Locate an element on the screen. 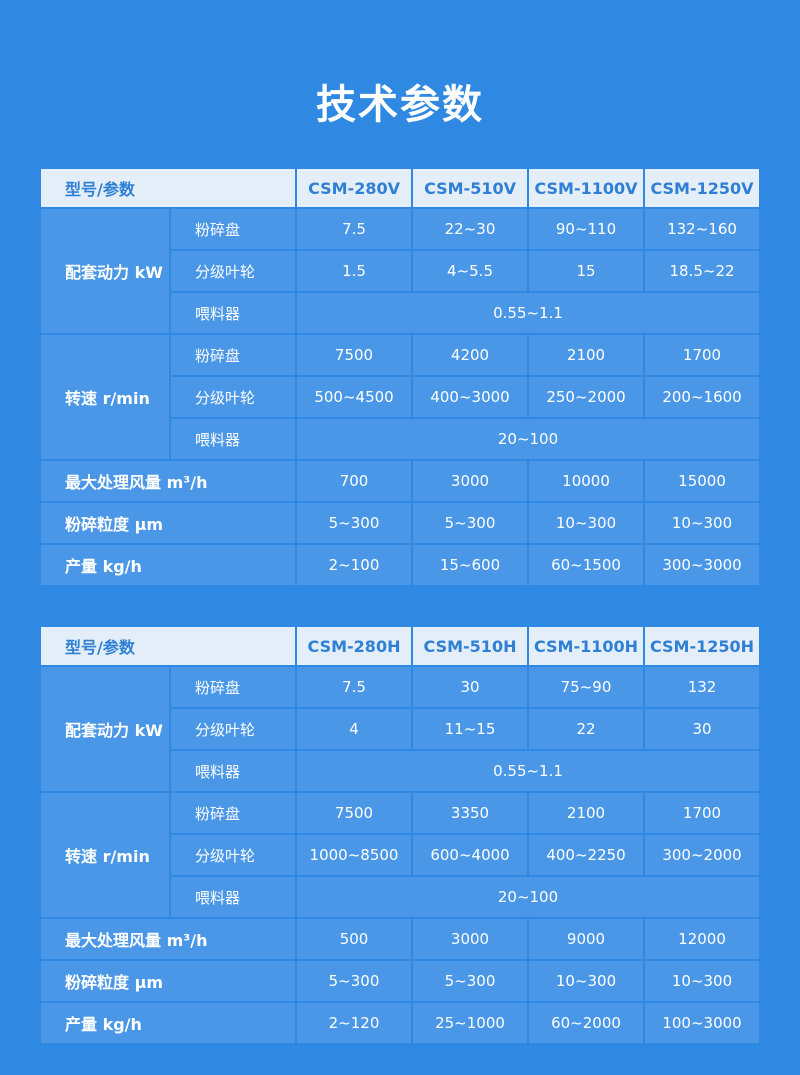  table-header-row: 型号/参数 CSM-280V CSM-510V CSM-1100V CSM-1250V is located at coordinates (400, 188).